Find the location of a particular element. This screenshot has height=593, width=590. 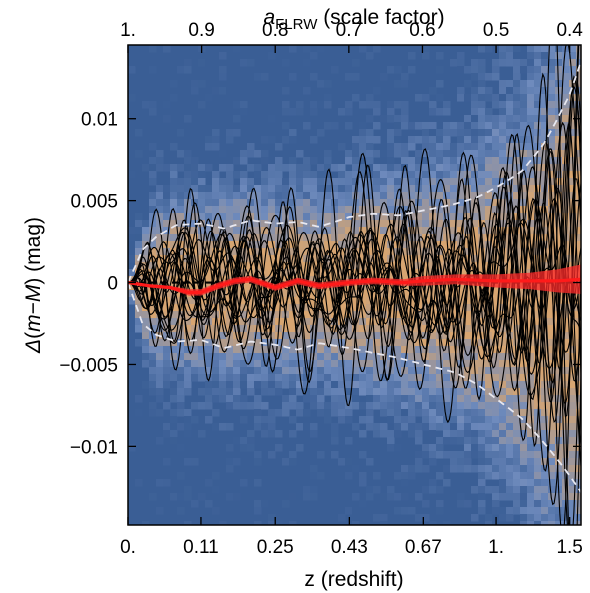

mean-line-group is located at coordinates (354, 280).